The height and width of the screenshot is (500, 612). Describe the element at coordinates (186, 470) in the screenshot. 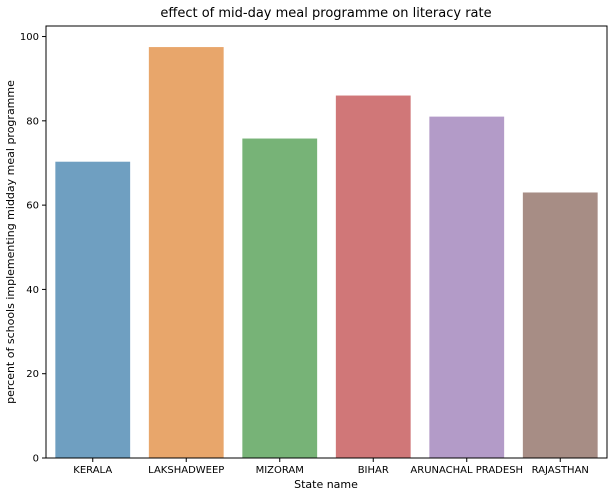

I see `x-tick-label: LAKSHADWEEP` at that location.